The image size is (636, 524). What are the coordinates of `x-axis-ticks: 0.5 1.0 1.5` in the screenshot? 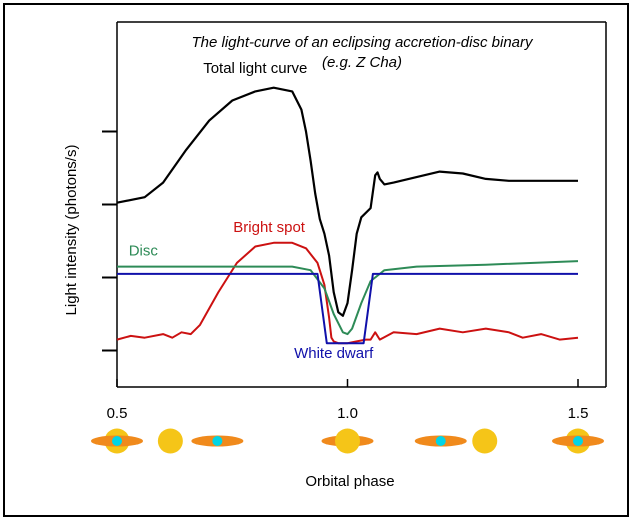 It's located at (348, 400).